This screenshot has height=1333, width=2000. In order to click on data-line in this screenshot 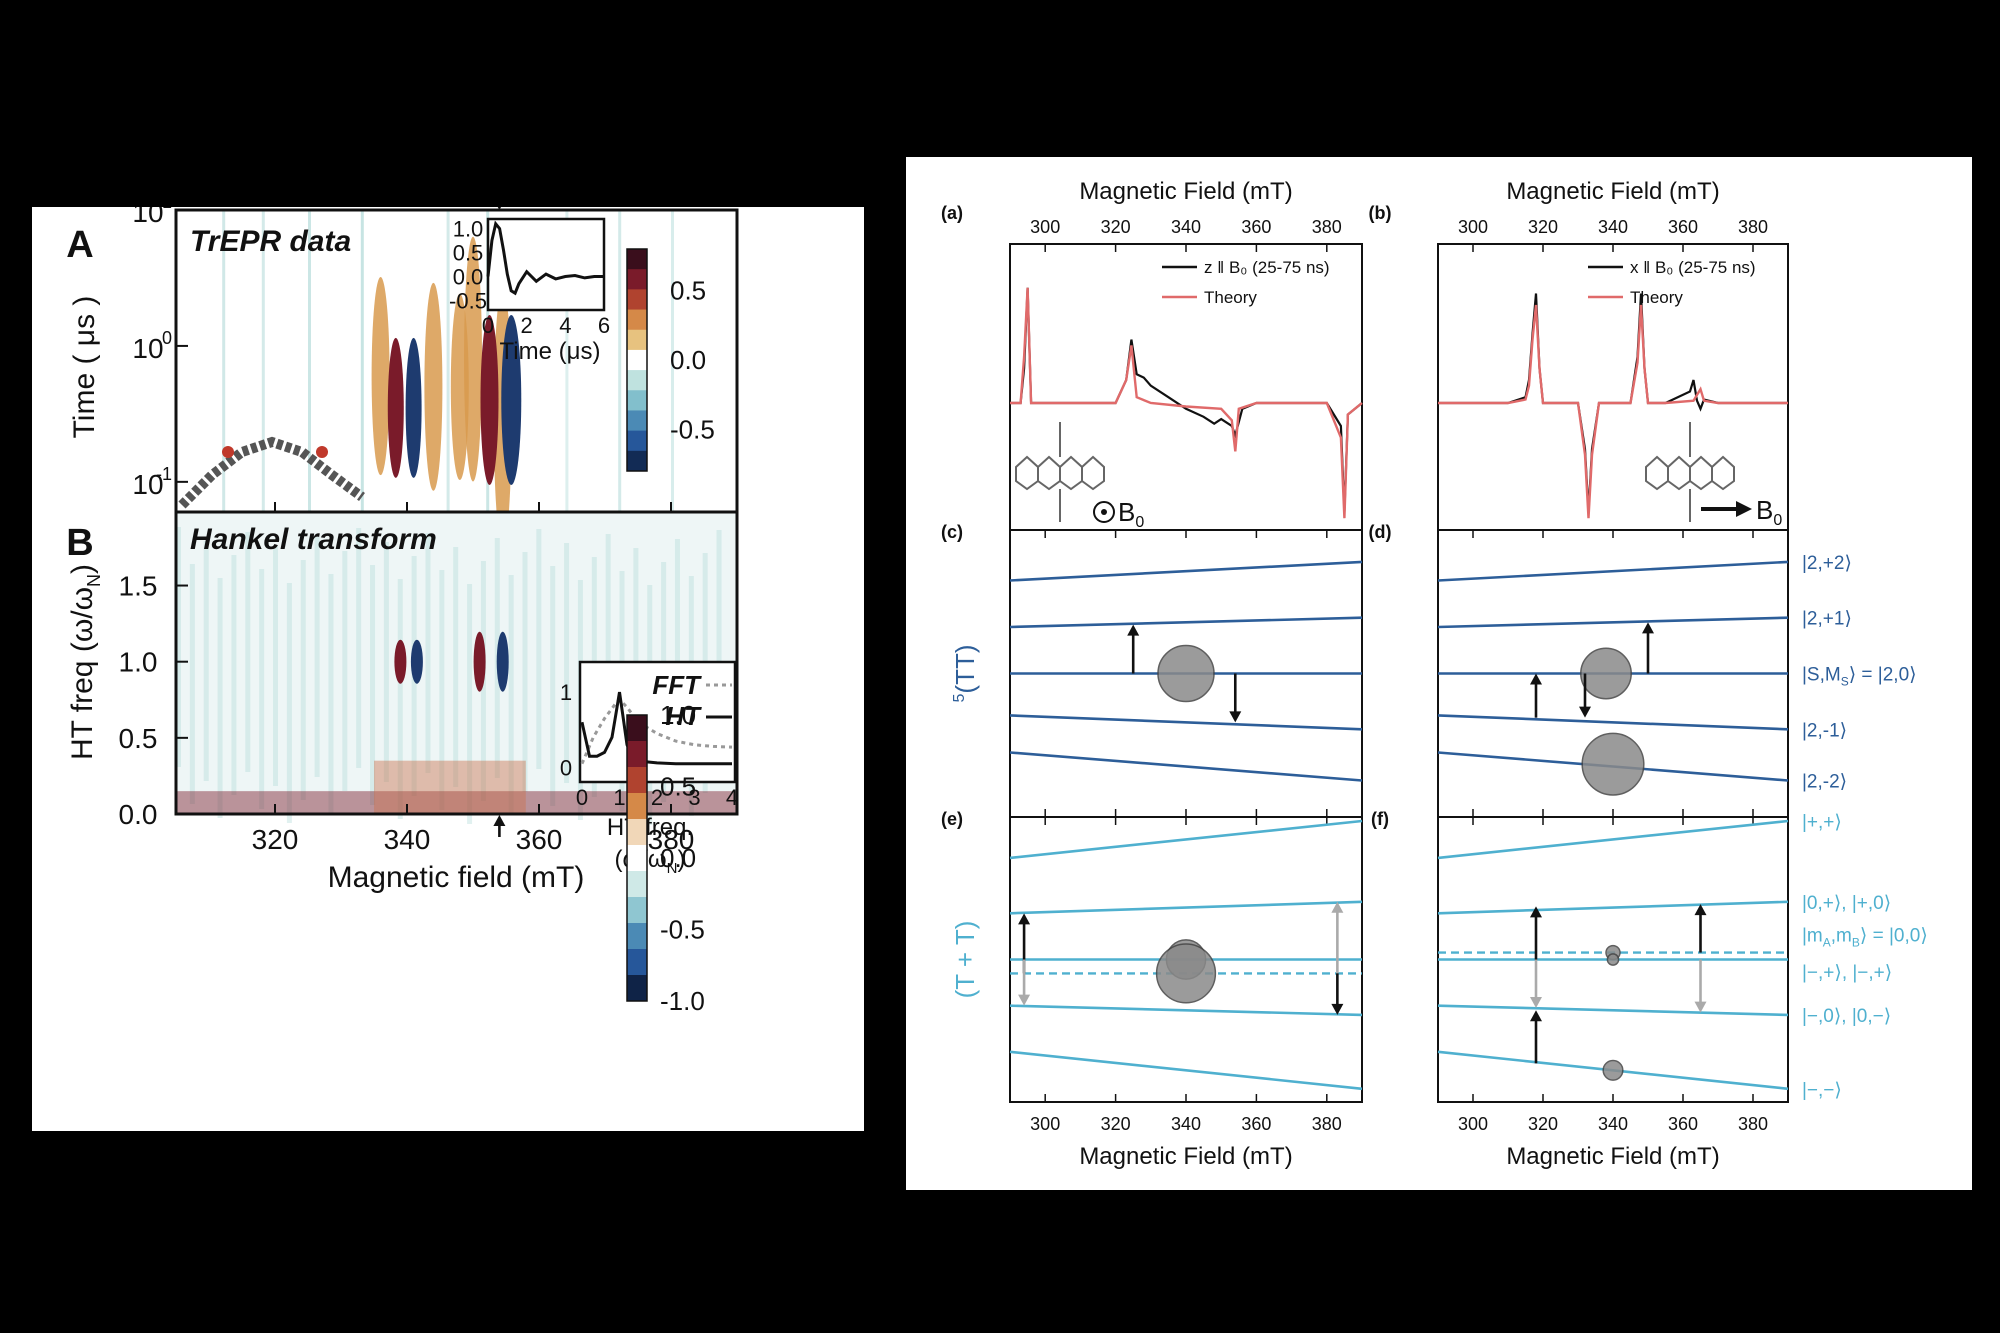, I will do `click(1186, 400)`.